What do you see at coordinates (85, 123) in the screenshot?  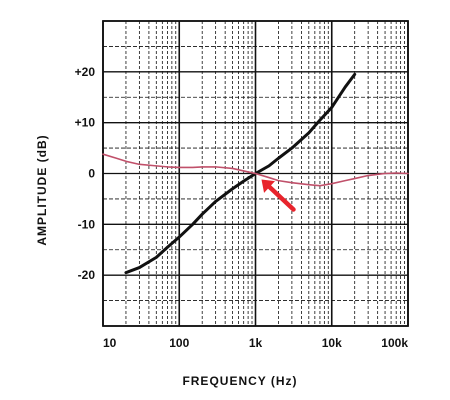 I see `y-tick-label: +10` at bounding box center [85, 123].